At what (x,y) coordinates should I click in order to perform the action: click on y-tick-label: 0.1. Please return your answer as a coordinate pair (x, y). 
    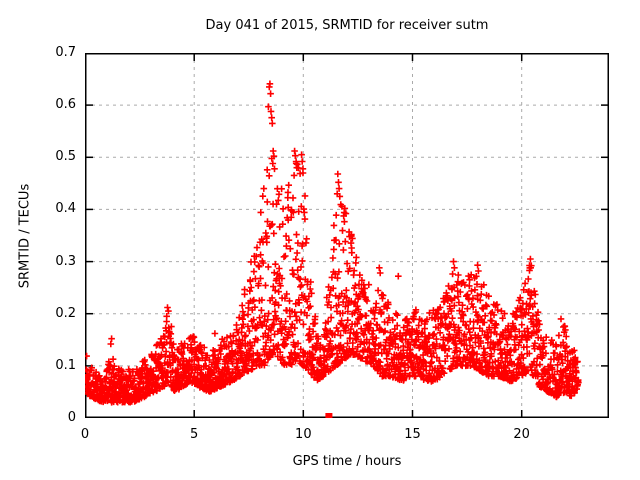
    Looking at the image, I should click on (65, 365).